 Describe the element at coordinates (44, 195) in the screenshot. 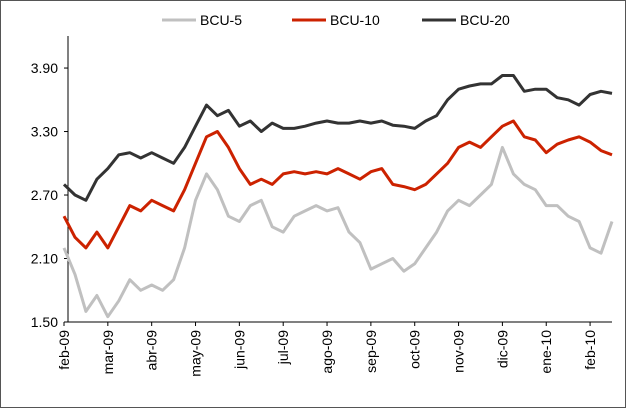

I see `y-tick-label: 2.70` at that location.